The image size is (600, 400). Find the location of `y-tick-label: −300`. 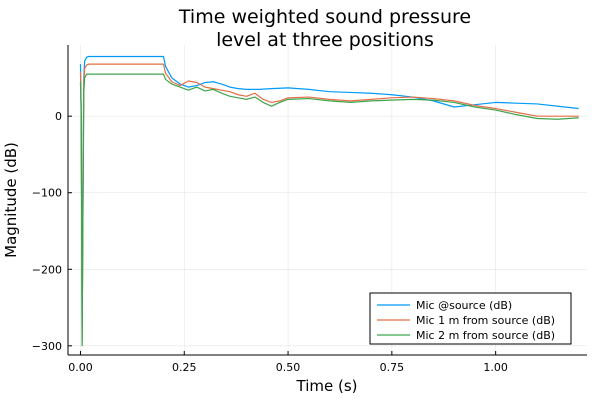

y-tick-label: −300 is located at coordinates (47, 346).